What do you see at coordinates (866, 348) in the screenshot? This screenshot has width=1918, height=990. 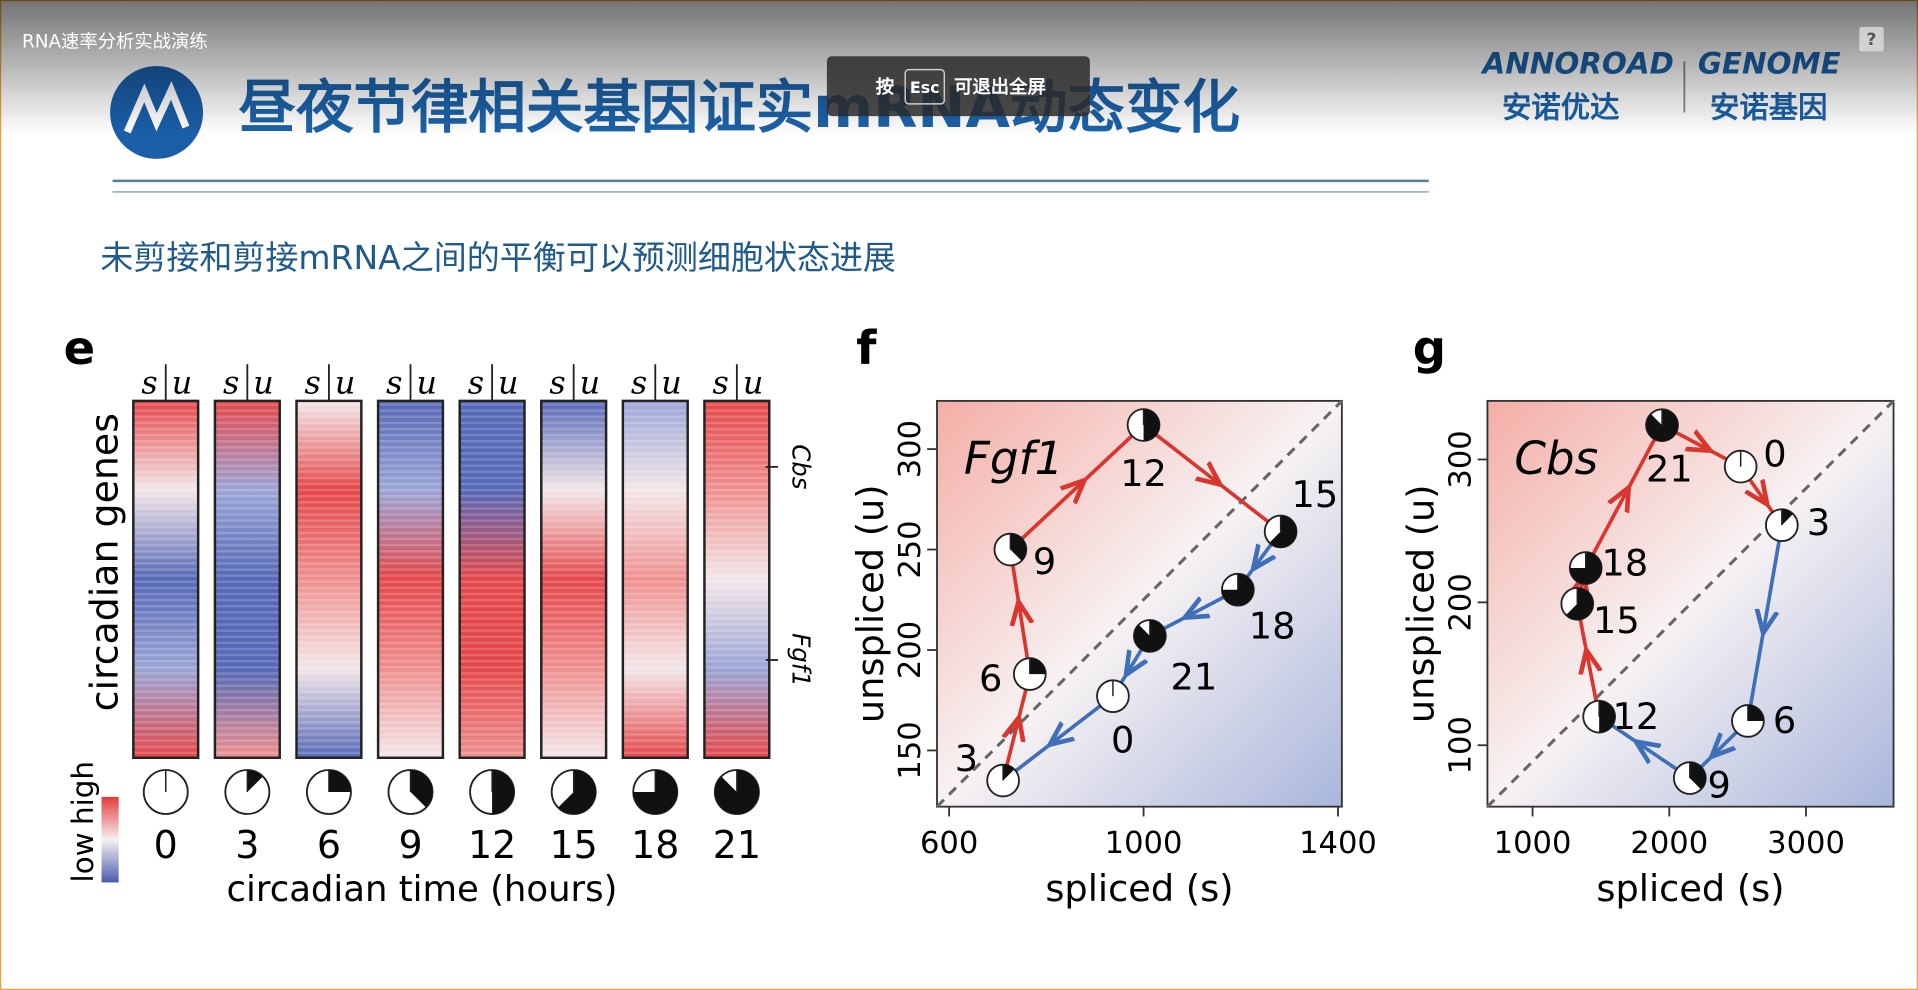 I see `panel-label: f` at bounding box center [866, 348].